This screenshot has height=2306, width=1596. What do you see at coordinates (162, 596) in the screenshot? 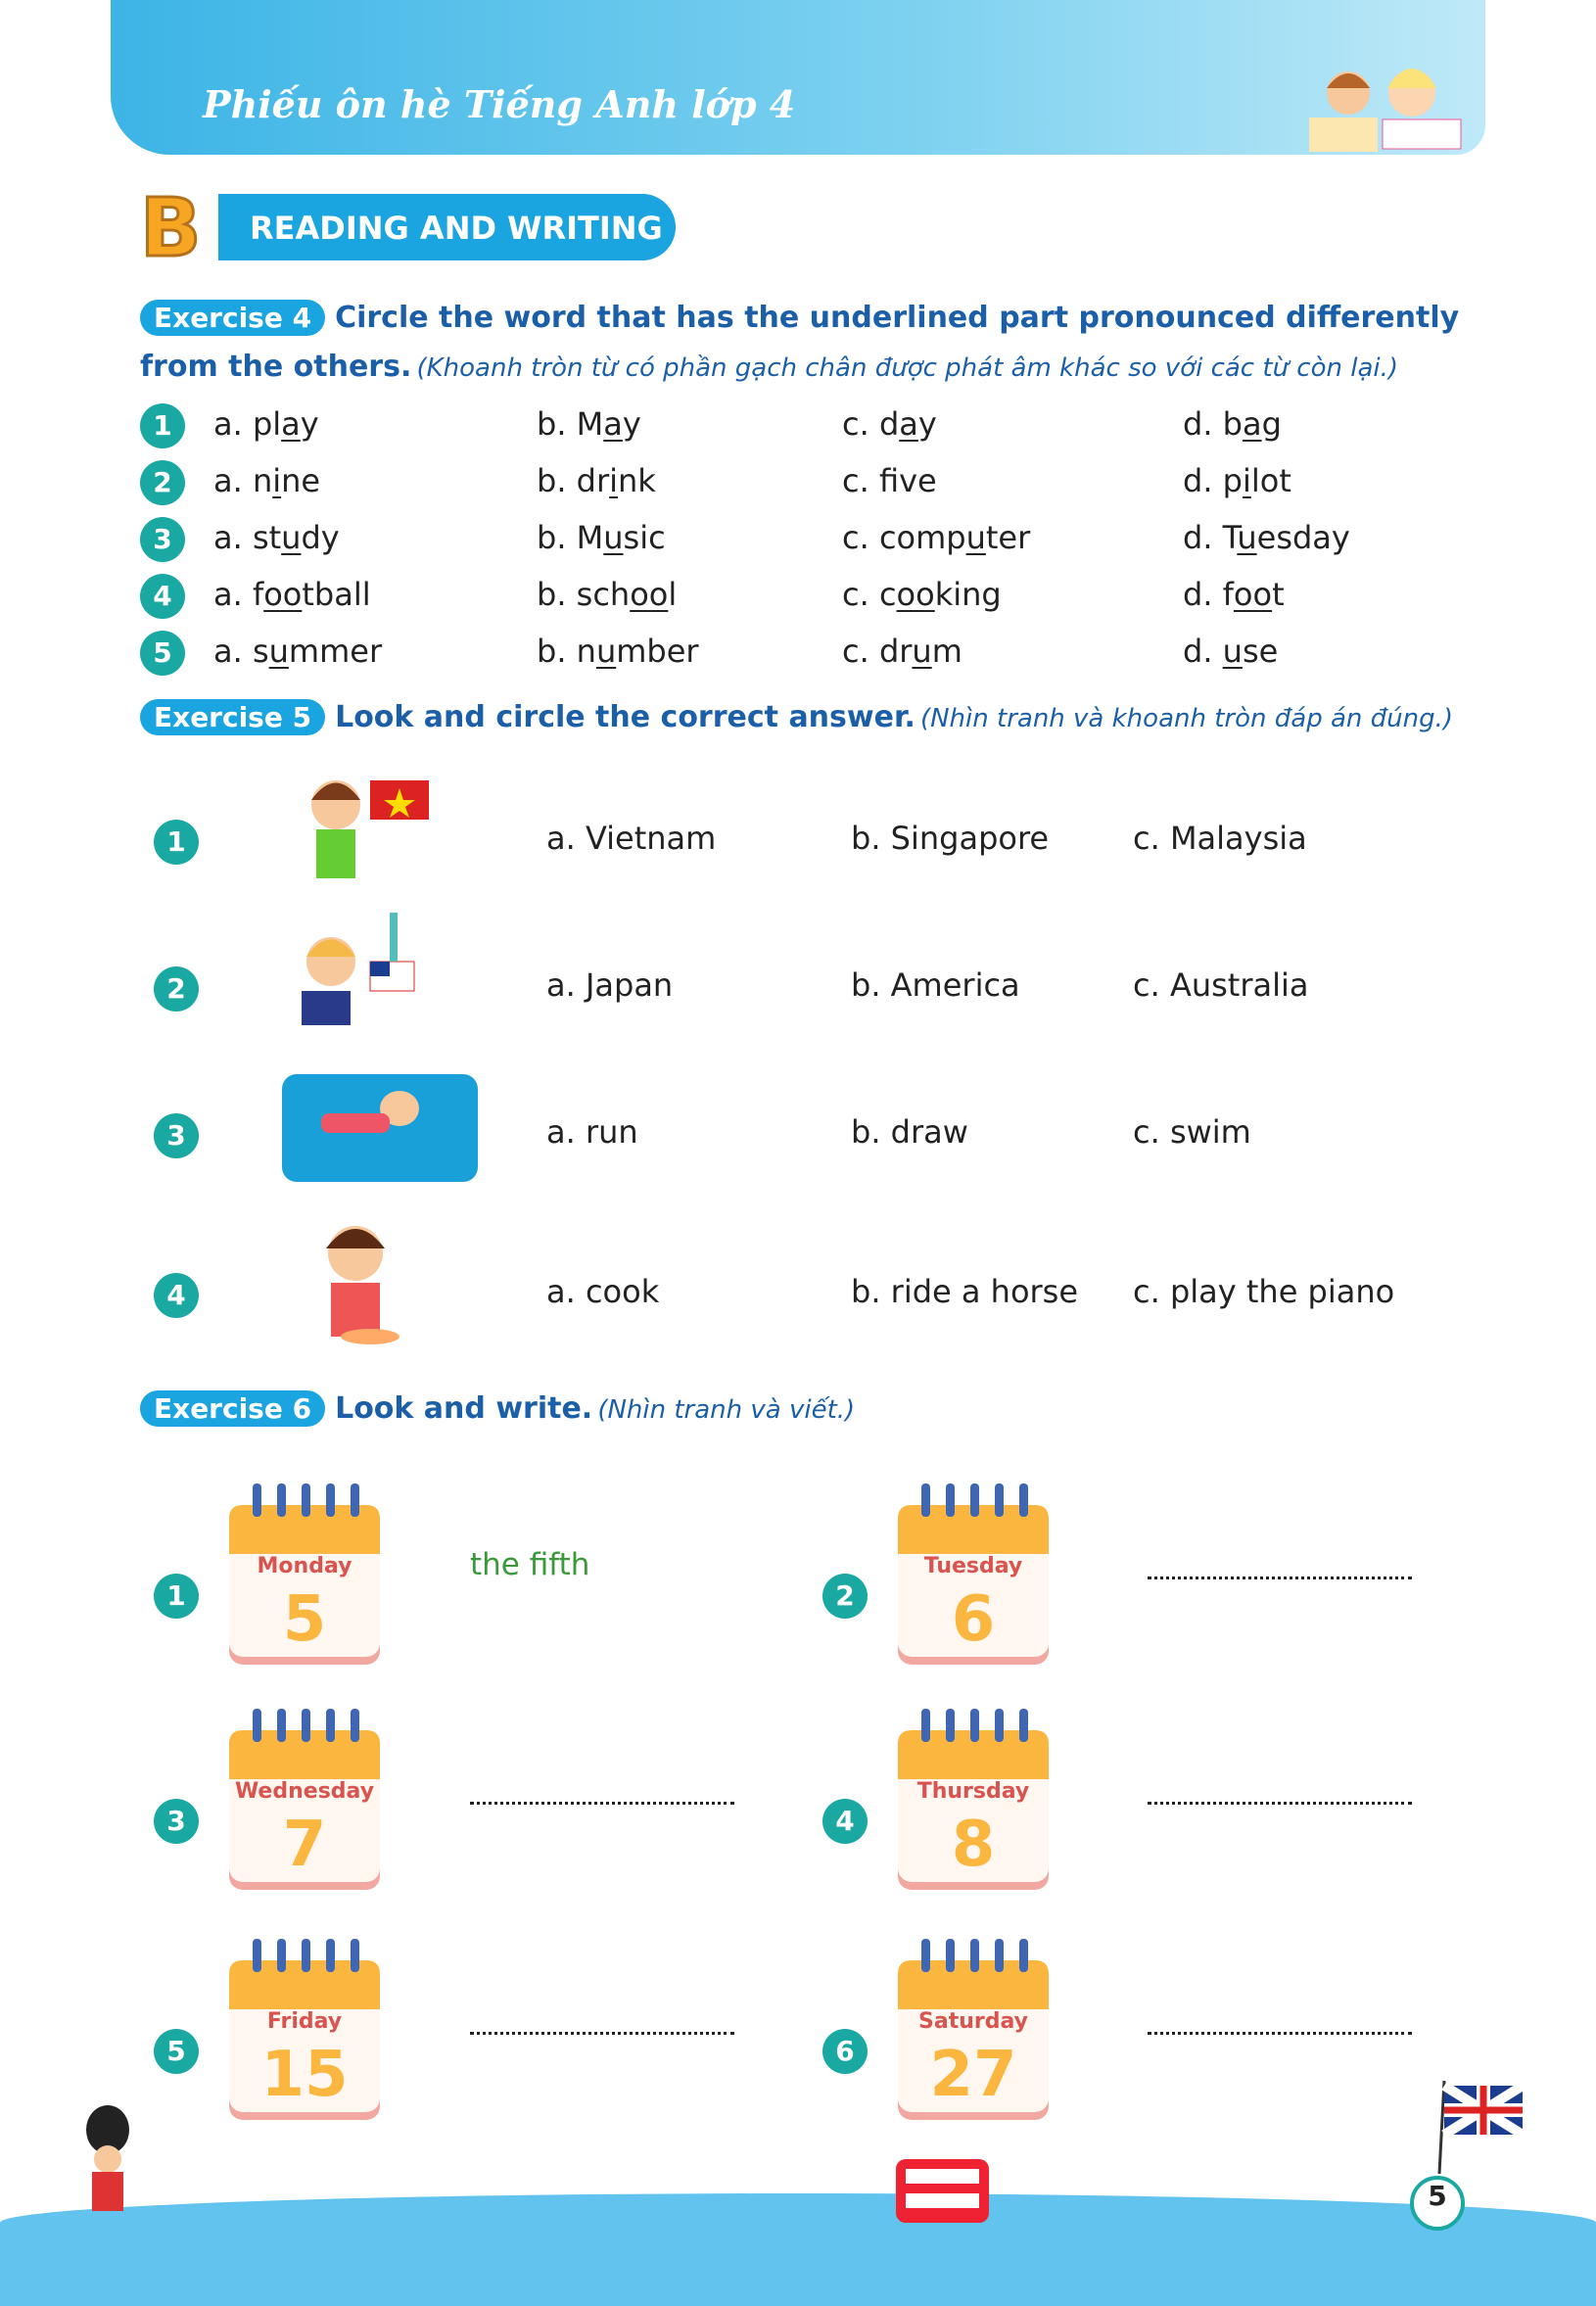
I see `question-number: 4` at bounding box center [162, 596].